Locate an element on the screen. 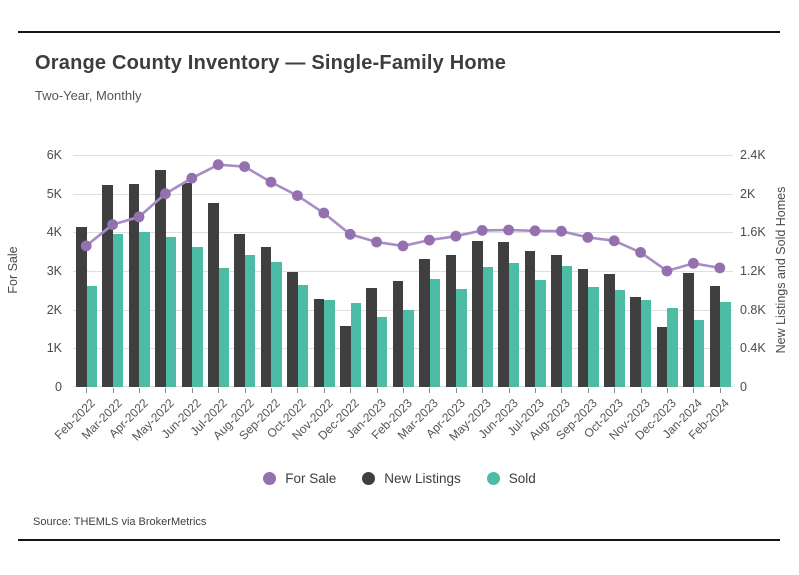 This screenshot has width=799, height=575. legend-label: Sold is located at coordinates (522, 478).